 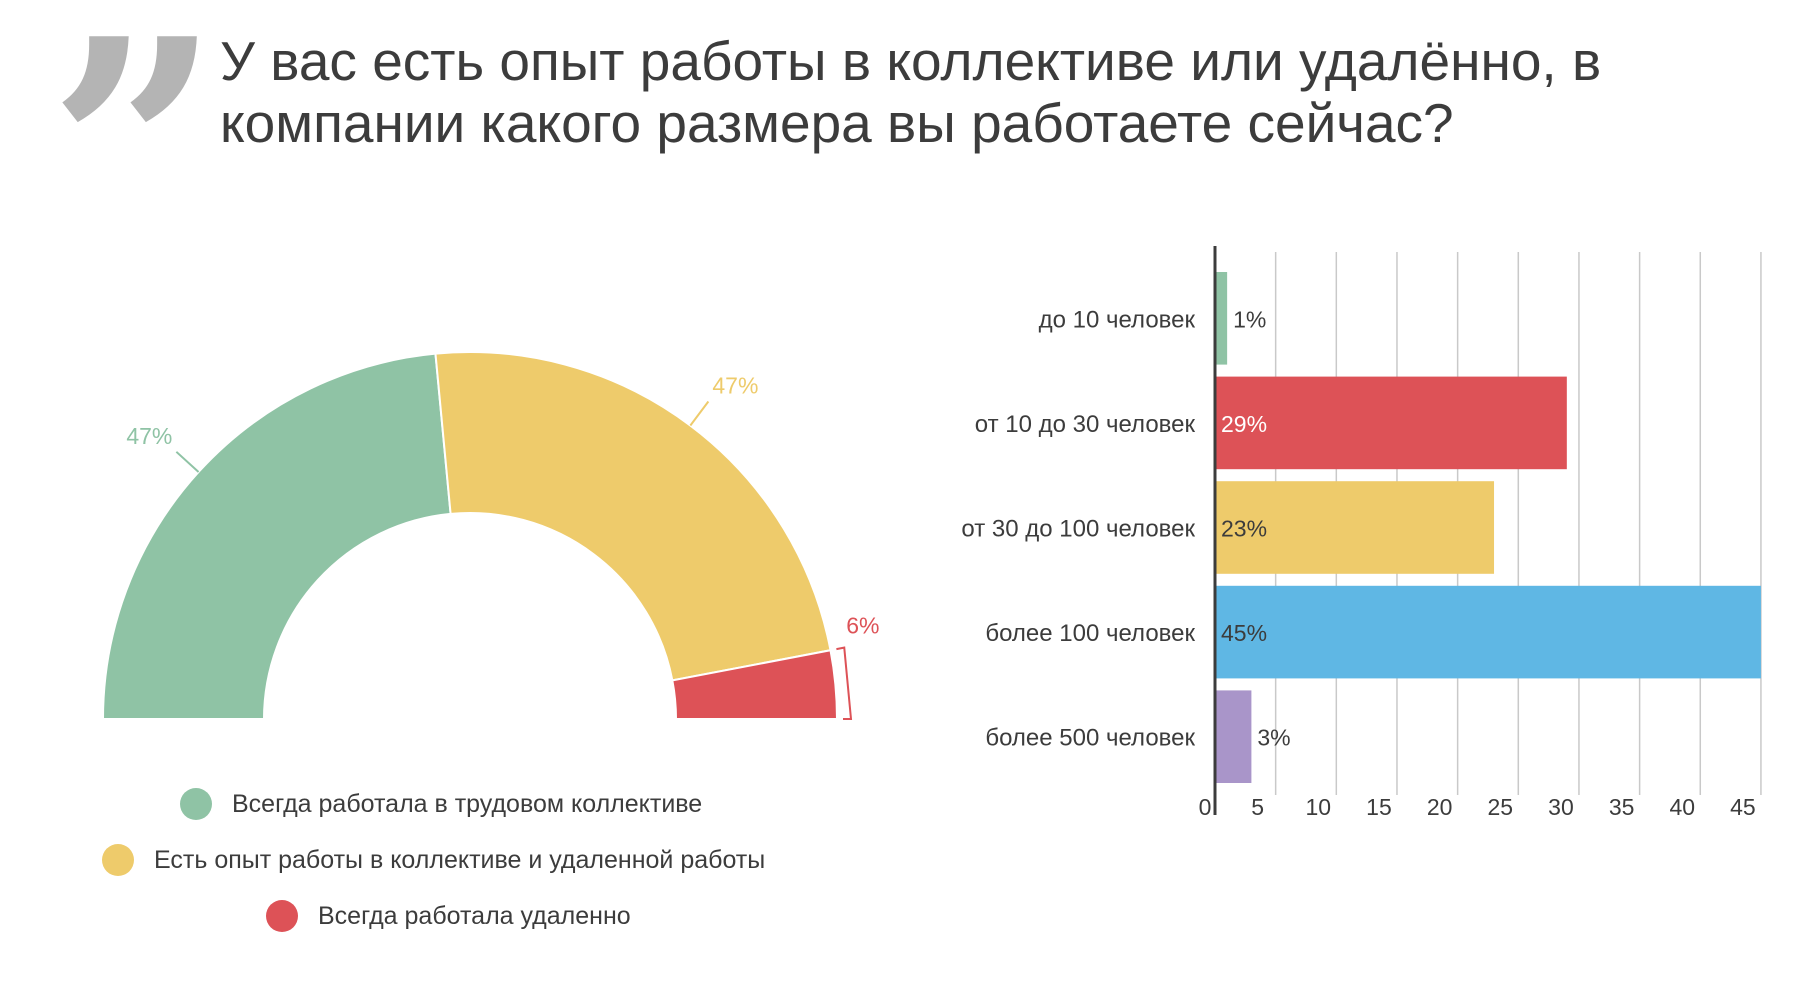 I want to click on x-tick-label: 40, so click(x=1682, y=807).